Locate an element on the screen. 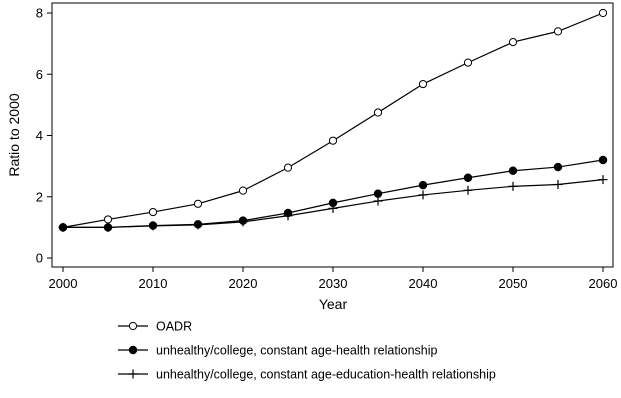 The width and height of the screenshot is (621, 398). y-tick-label: 4 is located at coordinates (39, 135).